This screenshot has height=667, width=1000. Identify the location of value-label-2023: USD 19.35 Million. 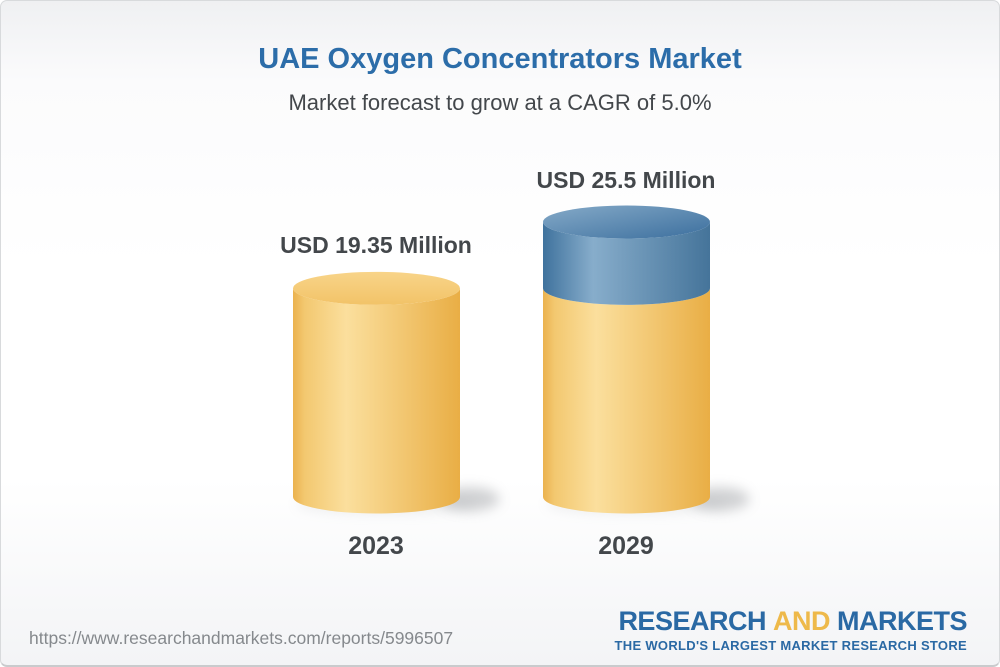
(376, 245).